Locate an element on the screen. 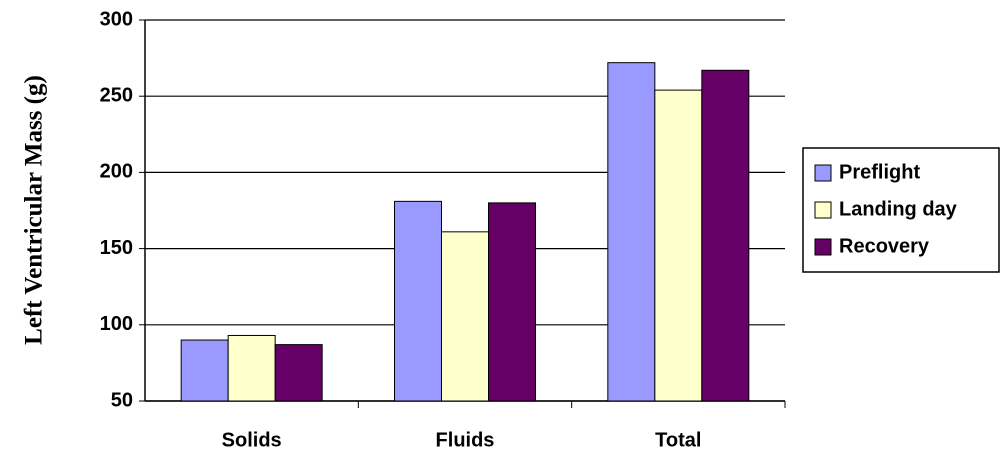  legend-box is located at coordinates (901, 210).